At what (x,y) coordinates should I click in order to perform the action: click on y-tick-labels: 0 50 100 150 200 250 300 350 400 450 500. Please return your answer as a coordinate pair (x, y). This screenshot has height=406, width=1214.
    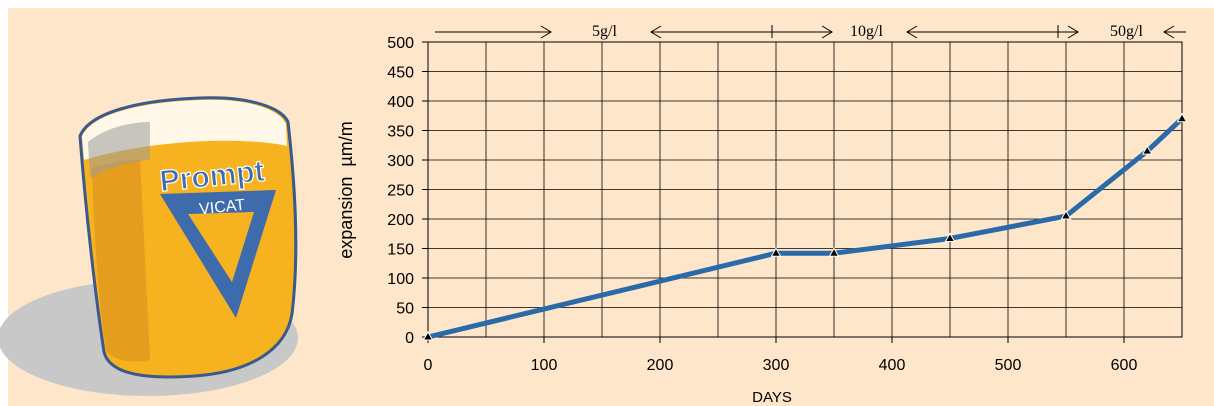
    Looking at the image, I should click on (407, 191).